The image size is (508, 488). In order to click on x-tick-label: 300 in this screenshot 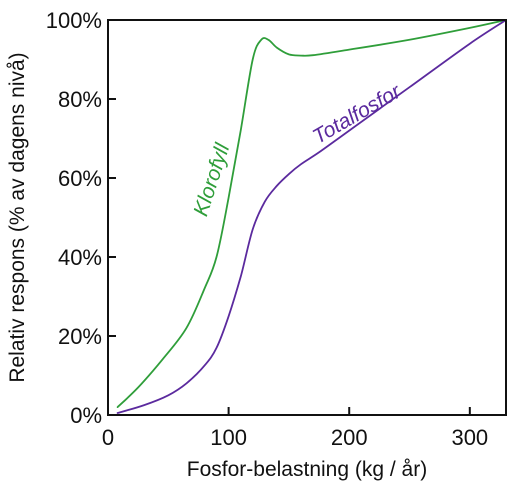, I will do `click(469, 437)`.